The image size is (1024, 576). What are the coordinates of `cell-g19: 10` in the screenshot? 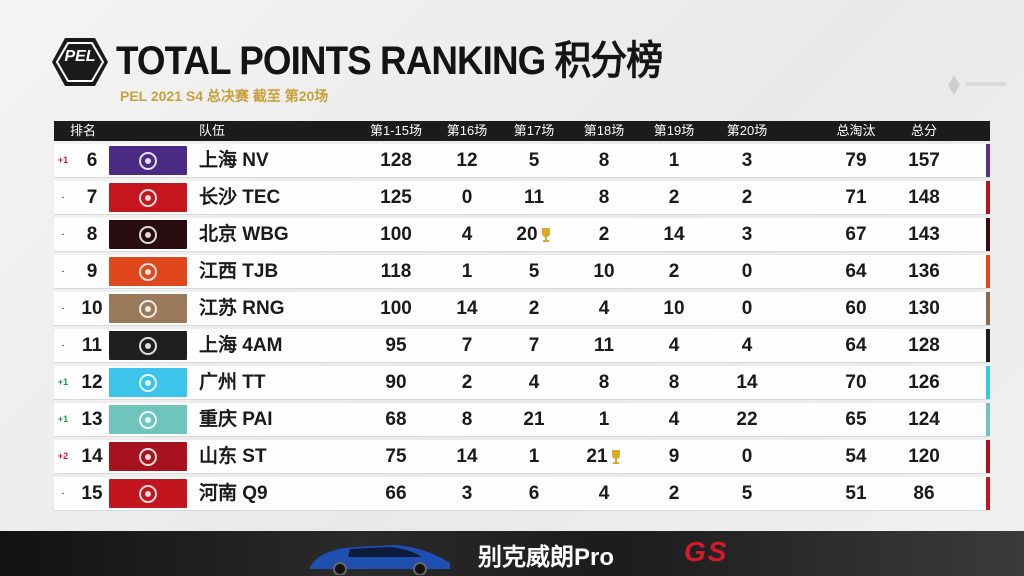 It's located at (674, 308).